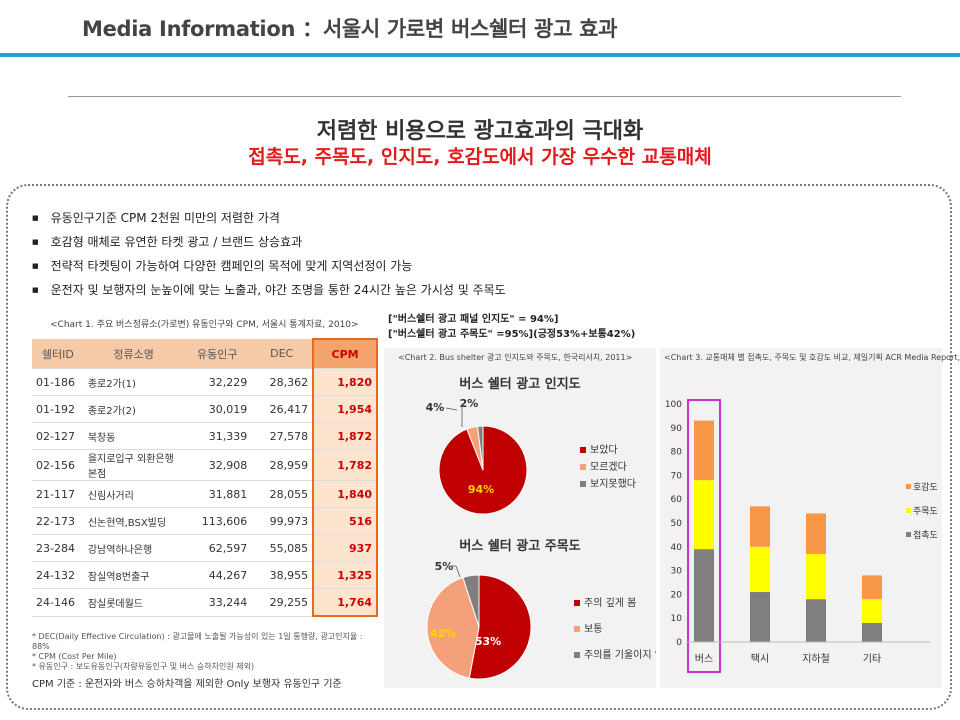 Image resolution: width=960 pixels, height=720 pixels. Describe the element at coordinates (282, 602) in the screenshot. I see `cell-dec: 29,255` at that location.